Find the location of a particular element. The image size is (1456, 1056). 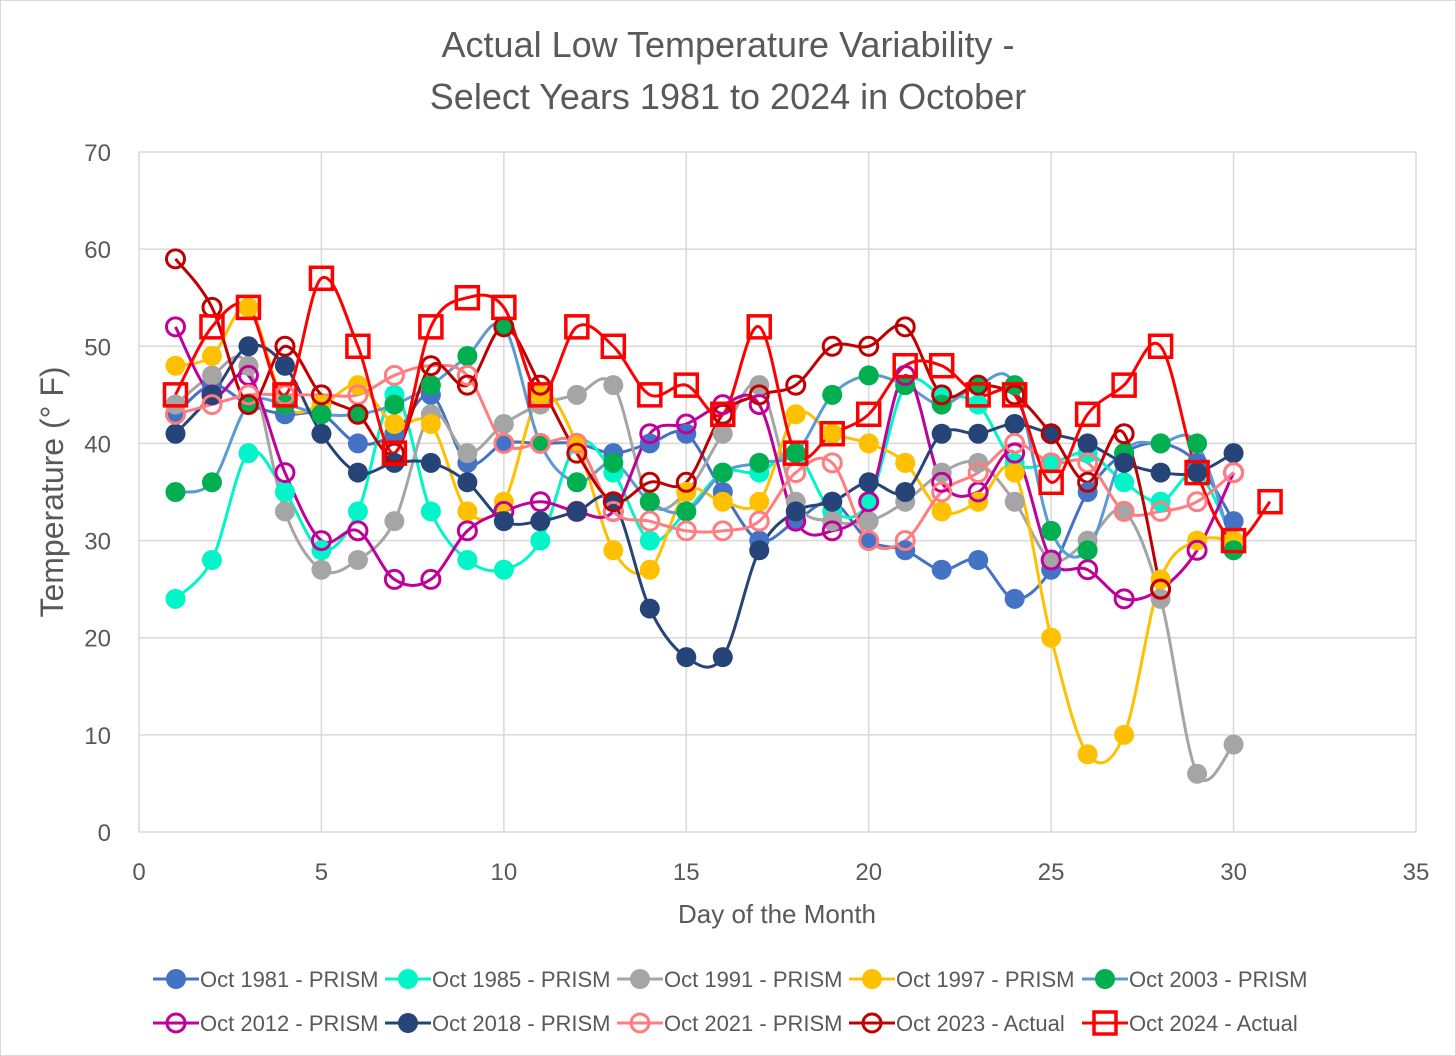

x-tick-label: 25 is located at coordinates (1051, 872).